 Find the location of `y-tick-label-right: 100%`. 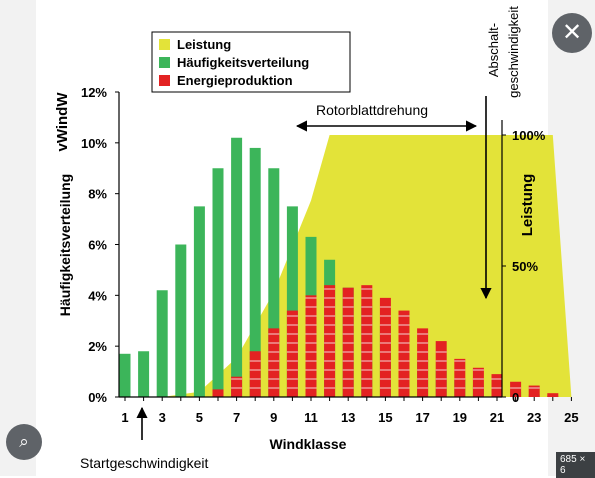

y-tick-label-right: 100% is located at coordinates (529, 135).